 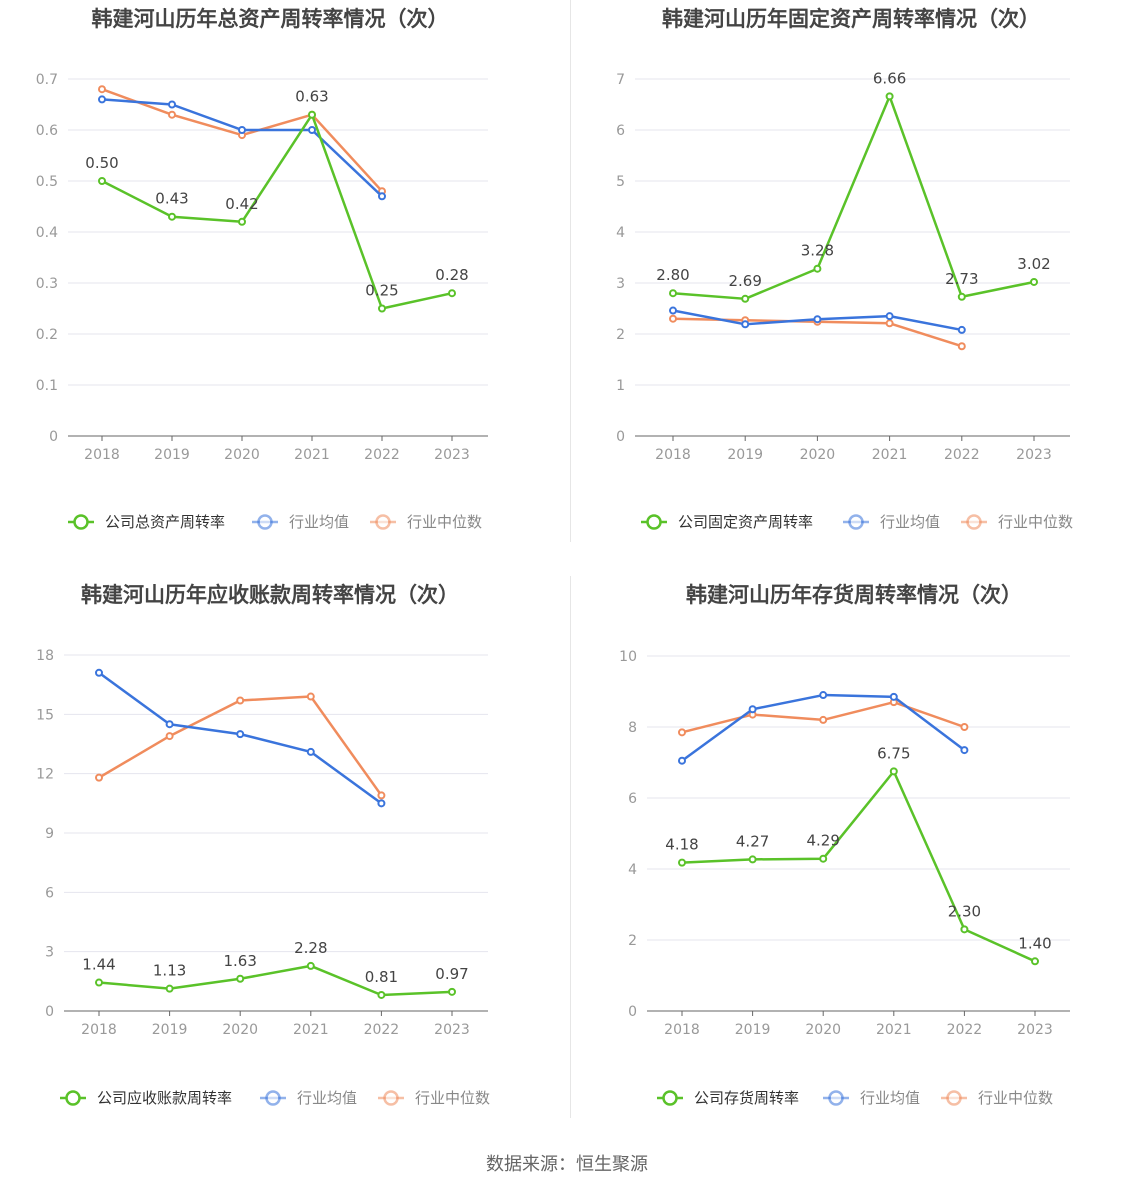 I want to click on y-tick-label: 2, so click(x=632, y=941).